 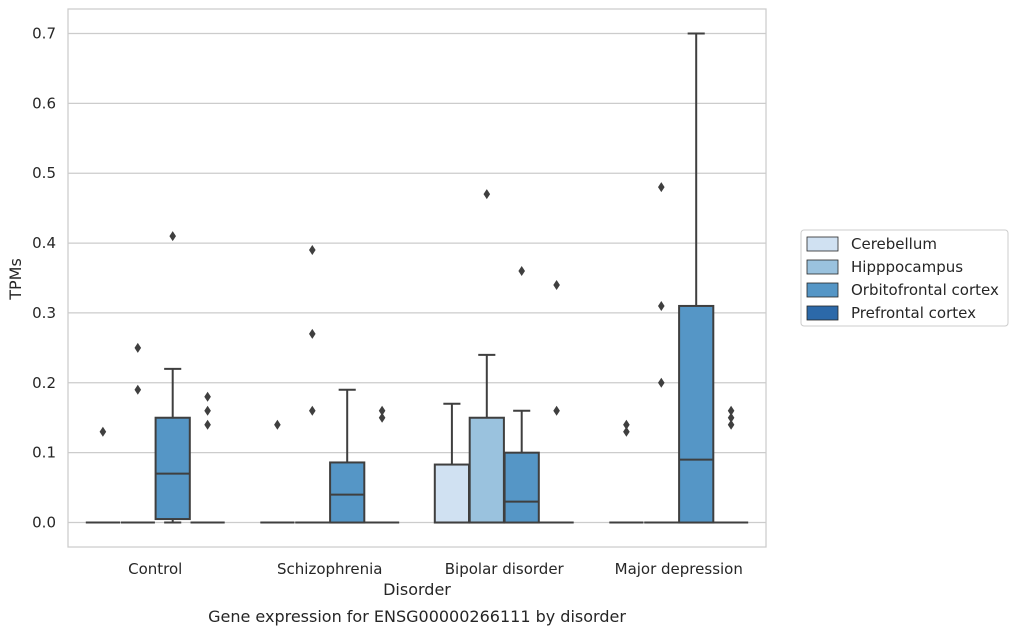 What do you see at coordinates (907, 267) in the screenshot?
I see `legend-label-hipppocampus: Hipppocampus` at bounding box center [907, 267].